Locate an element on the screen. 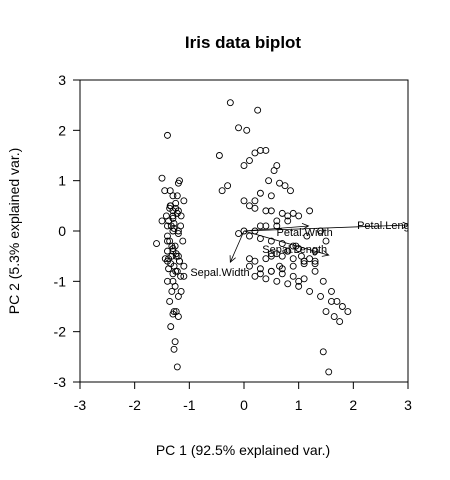  x-axis-label: PC 1 (92.5% explained var.) is located at coordinates (243, 450).